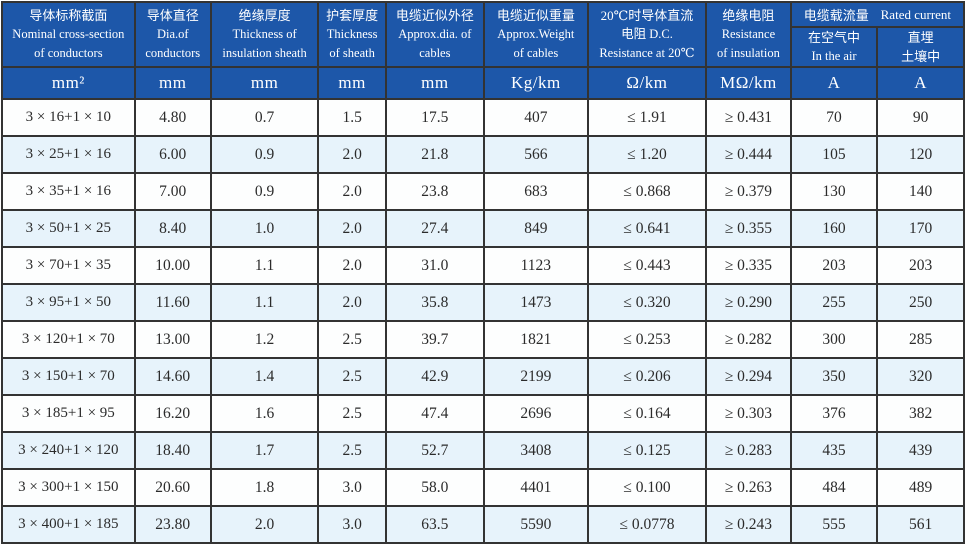 Image resolution: width=966 pixels, height=547 pixels. What do you see at coordinates (352, 15) in the screenshot?
I see `header-line-zh: 护套厚度` at bounding box center [352, 15].